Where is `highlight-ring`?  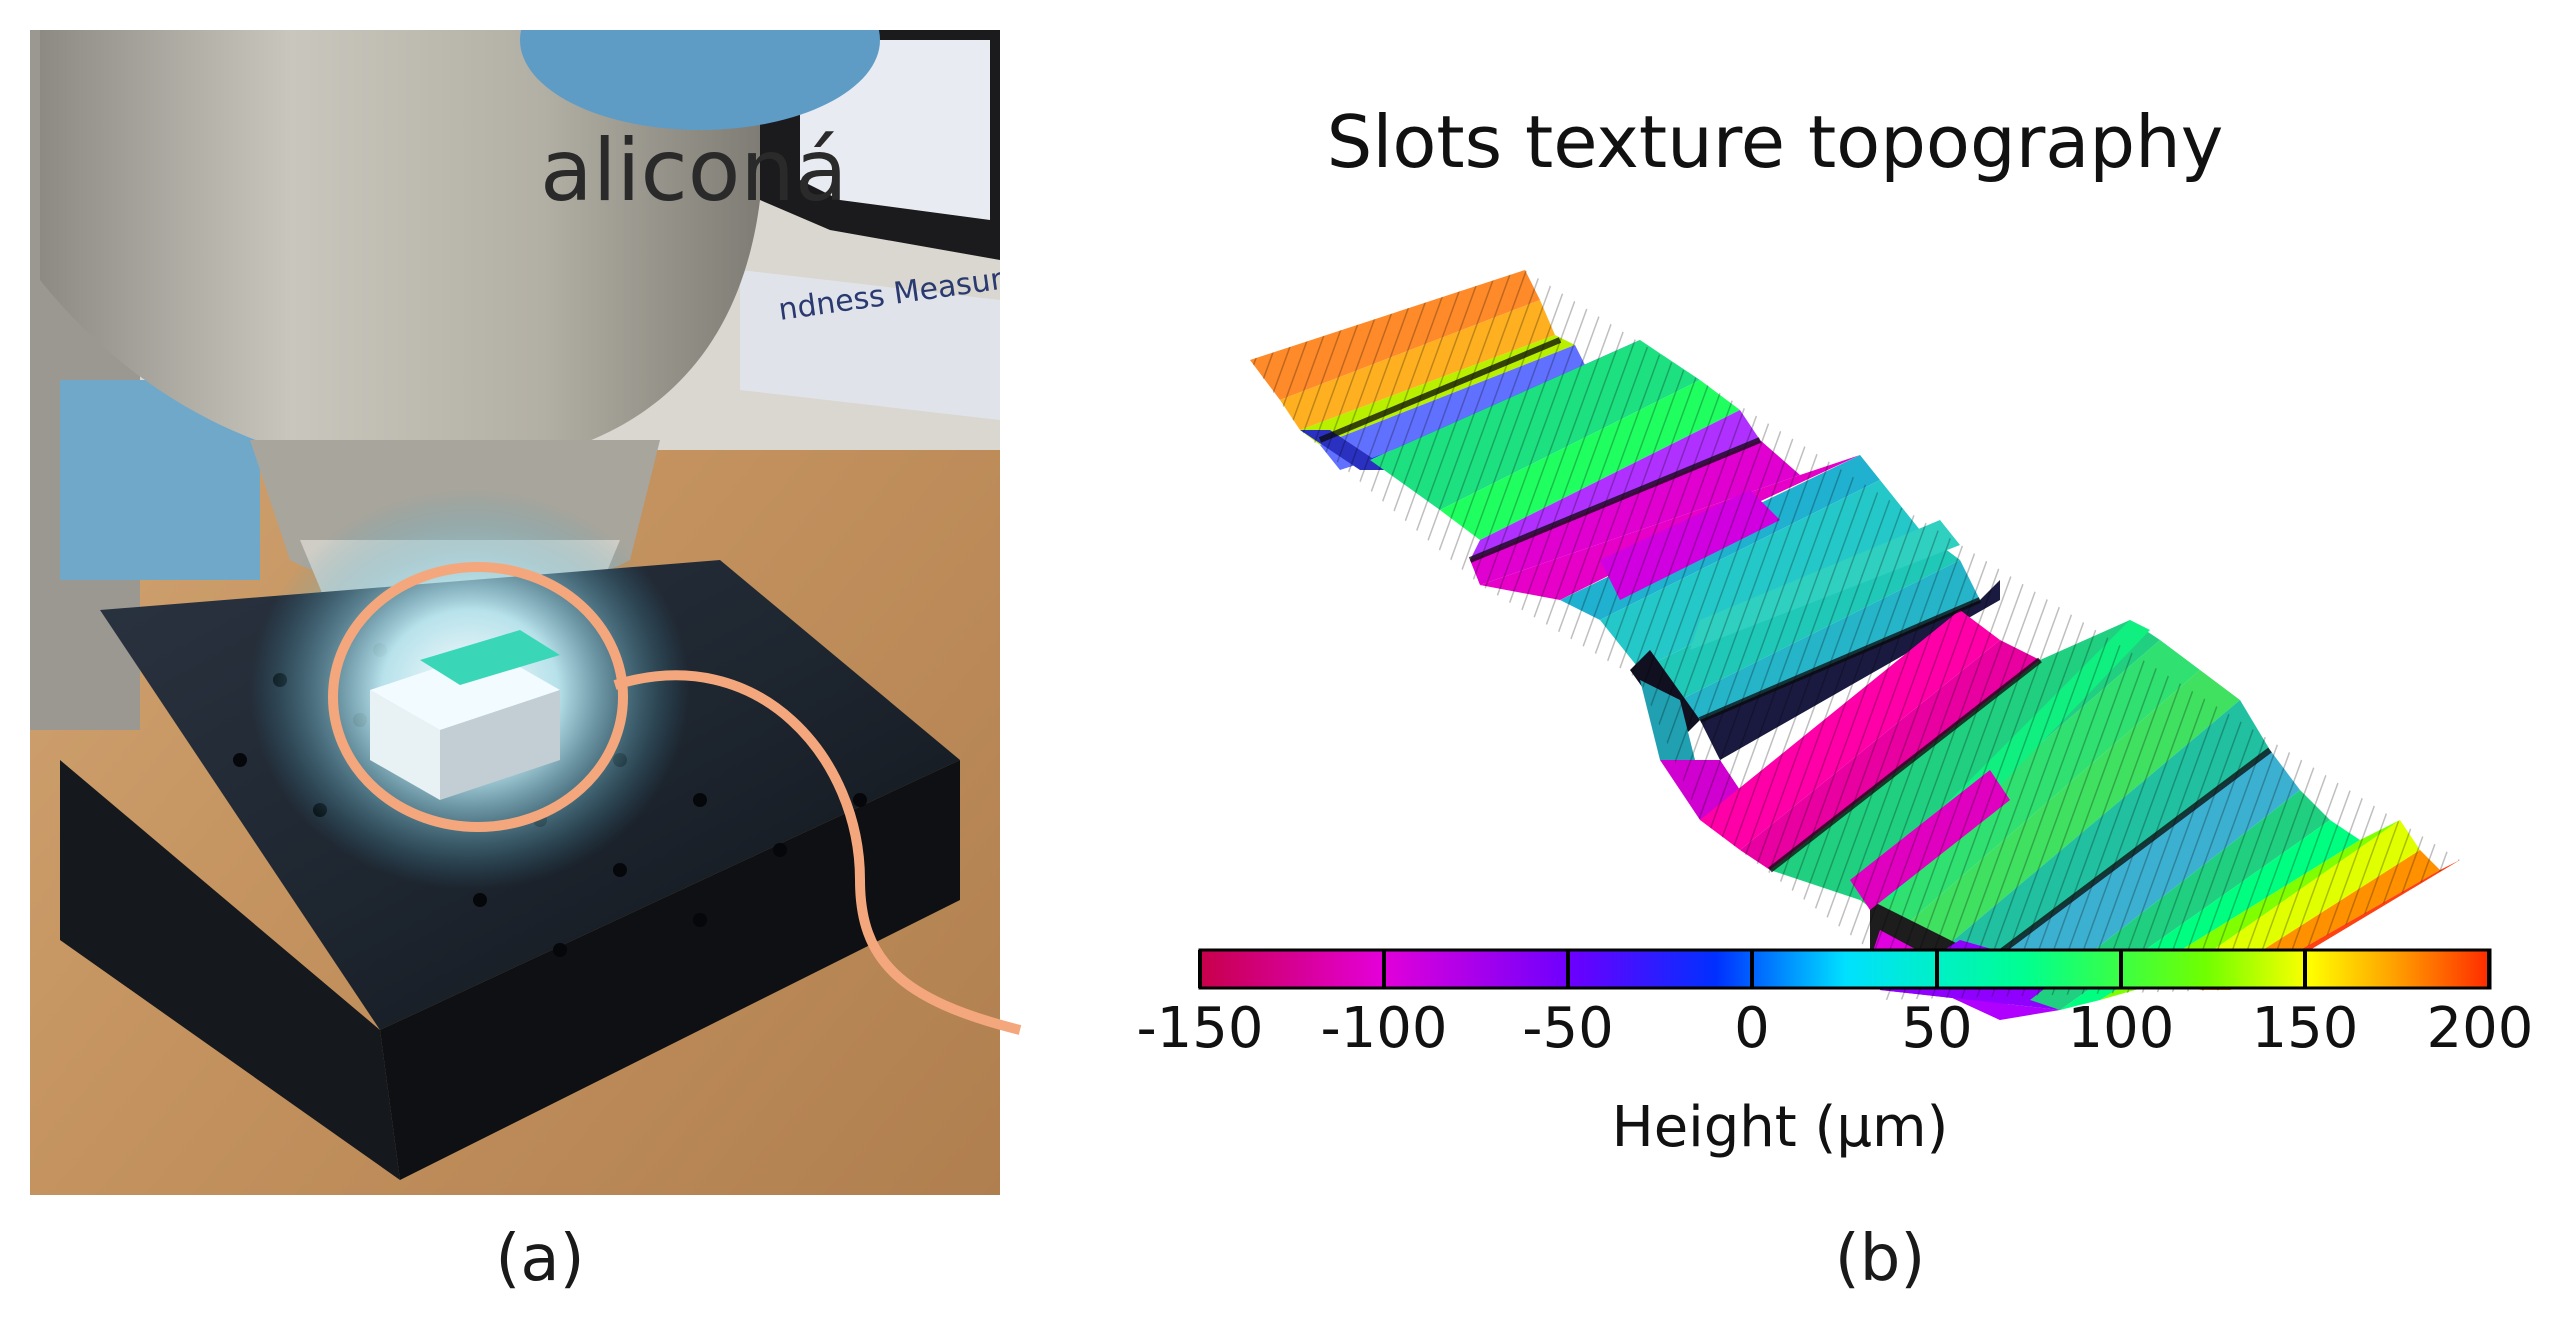
highlight-ring is located at coordinates (478, 697).